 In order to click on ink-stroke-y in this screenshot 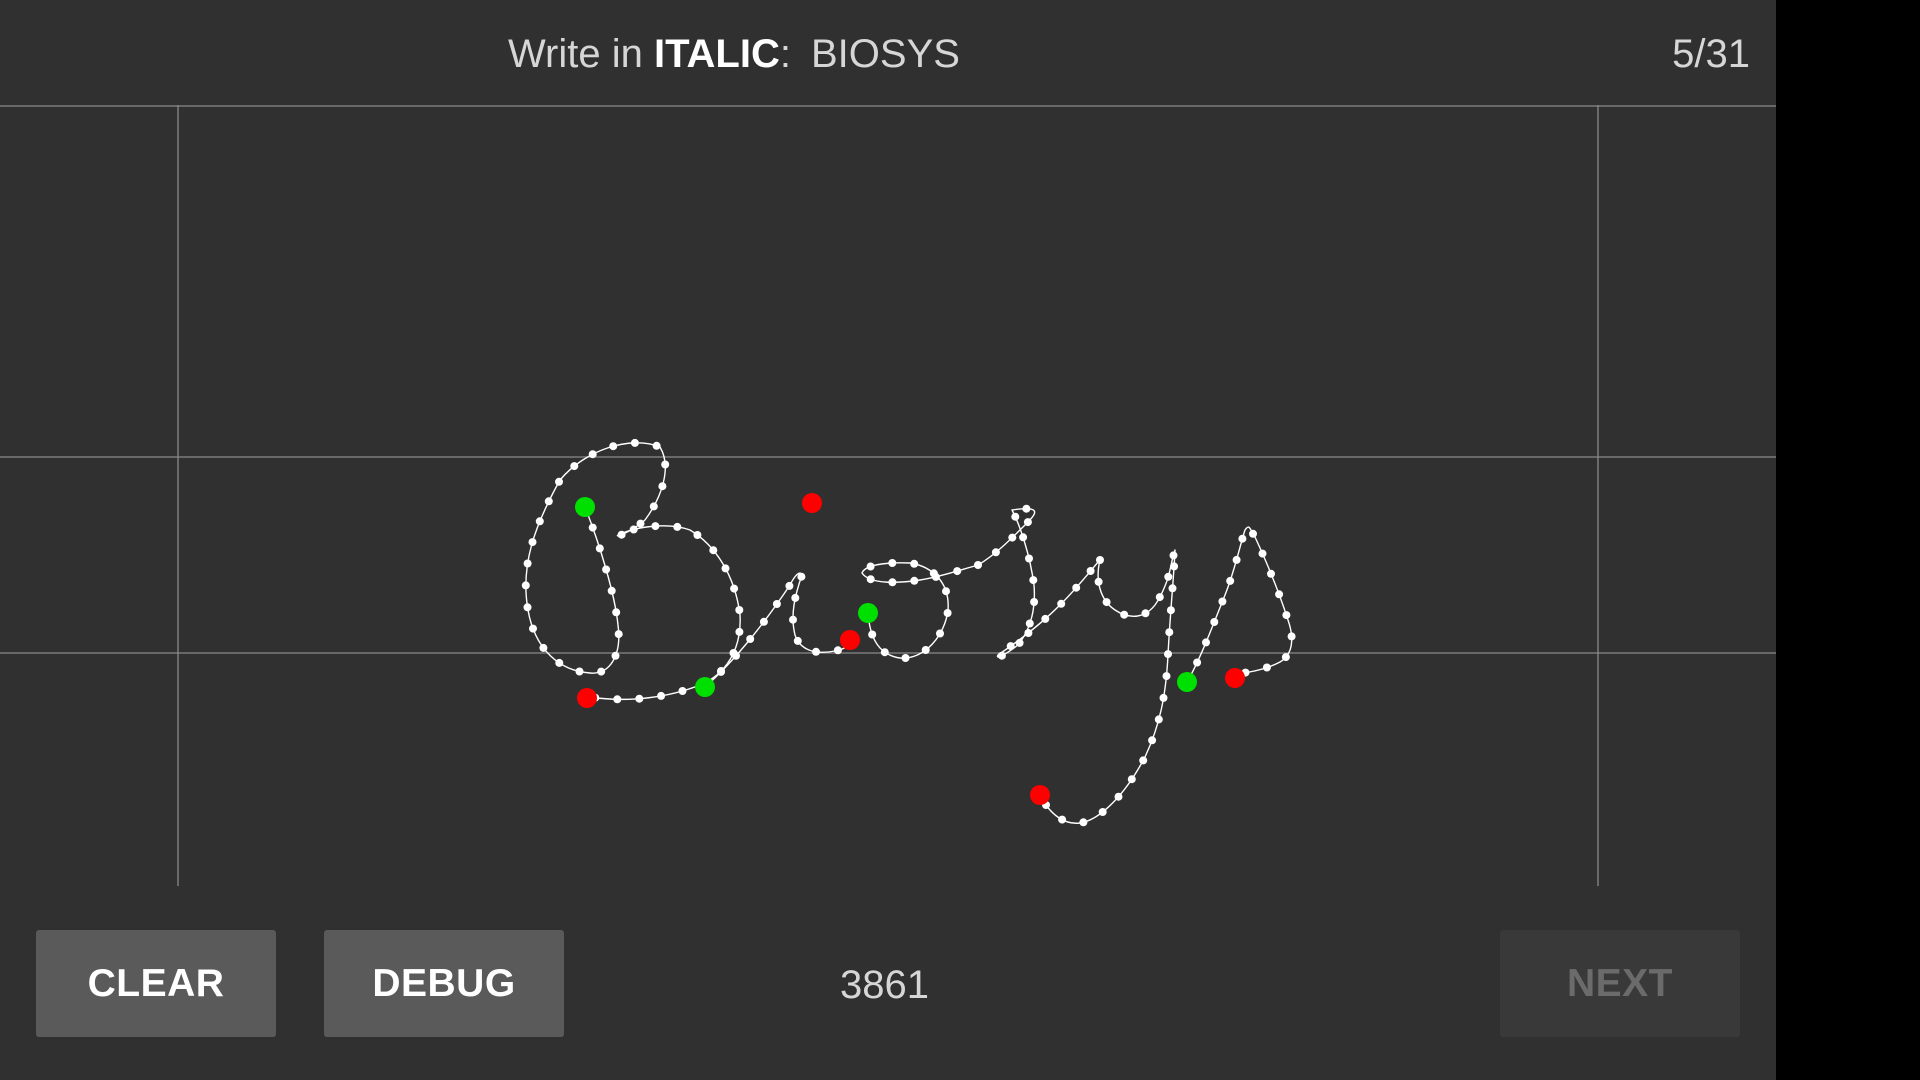, I will do `click(1107, 686)`.